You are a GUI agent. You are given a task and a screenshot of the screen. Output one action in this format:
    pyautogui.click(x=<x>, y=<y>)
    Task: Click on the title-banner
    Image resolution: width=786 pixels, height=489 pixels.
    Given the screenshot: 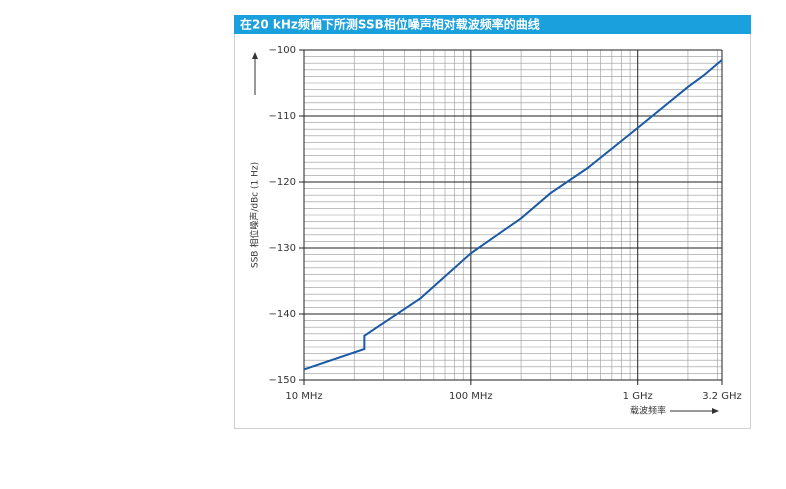 What is the action you would take?
    pyautogui.click(x=492, y=24)
    